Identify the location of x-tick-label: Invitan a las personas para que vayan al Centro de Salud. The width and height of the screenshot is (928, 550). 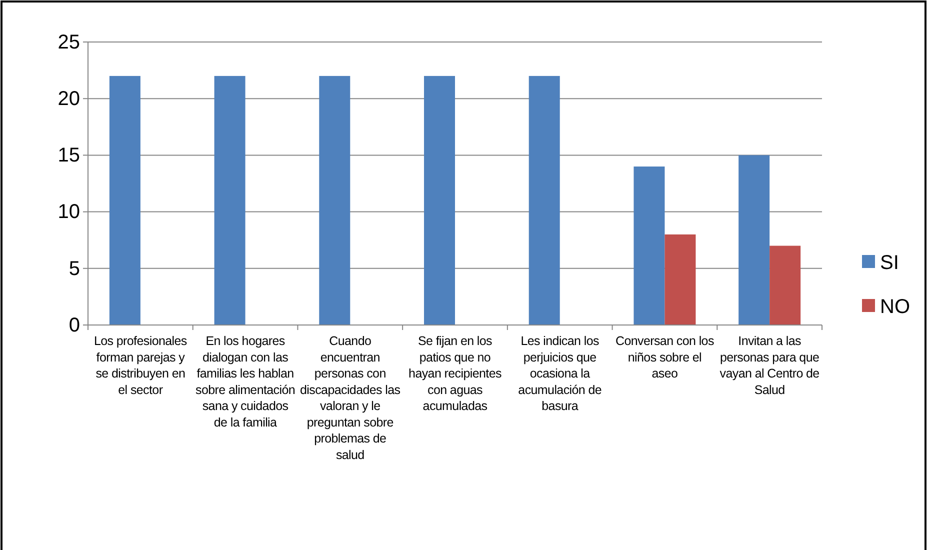
(770, 365).